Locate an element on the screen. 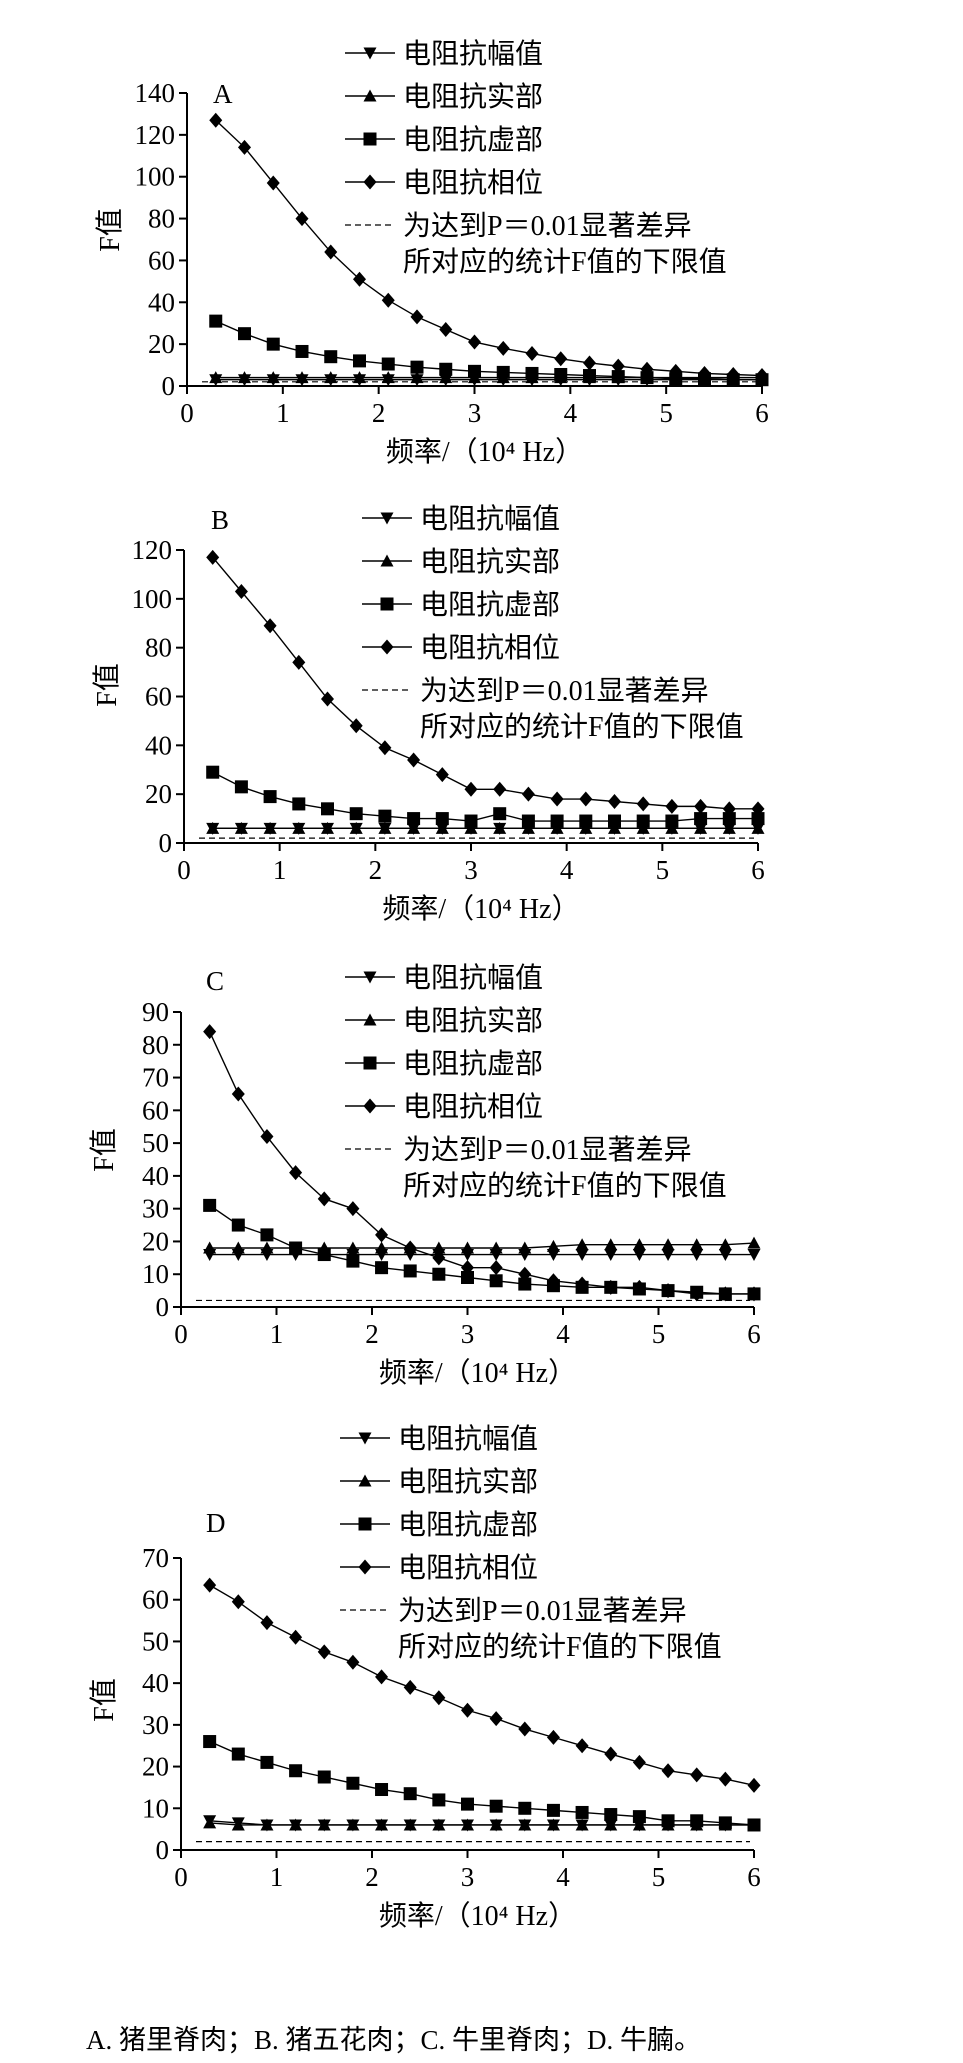  legend-label: 电阻抗幅值 is located at coordinates (473, 978).